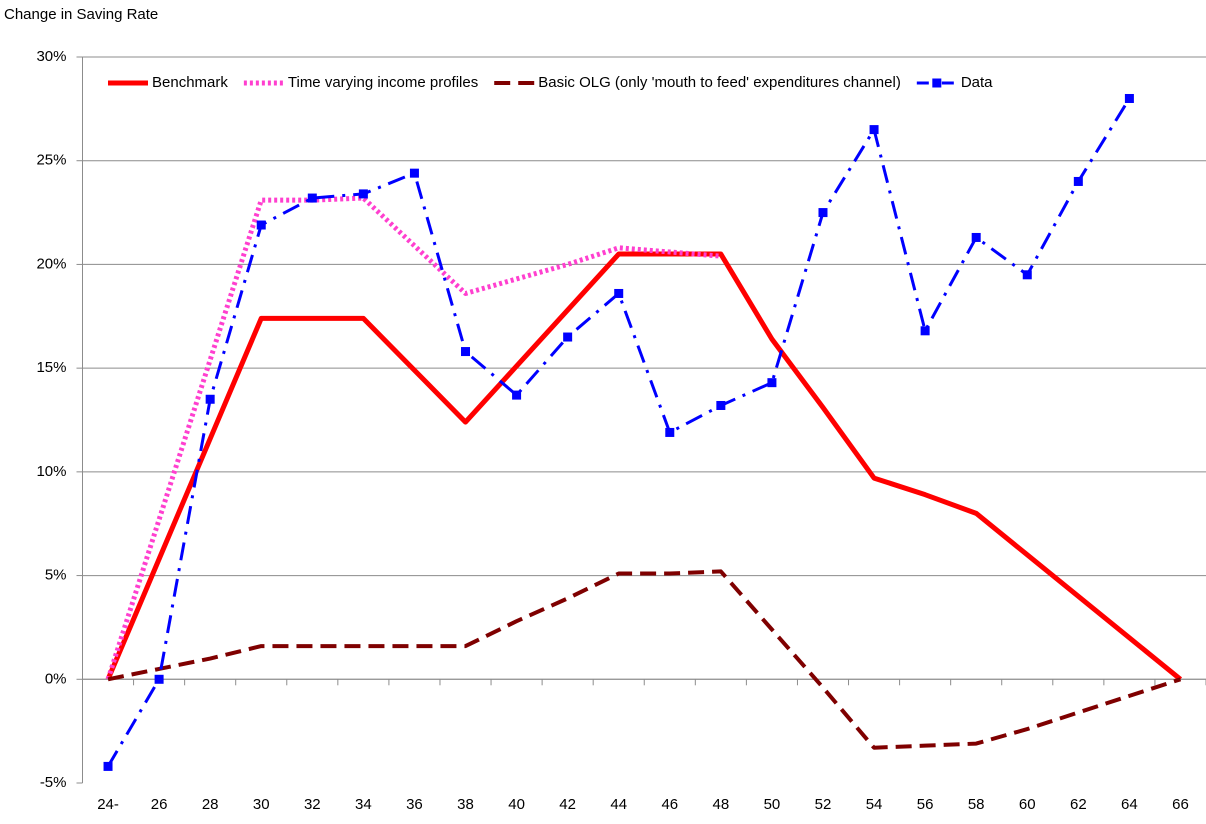 This screenshot has width=1206, height=824. What do you see at coordinates (618, 804) in the screenshot?
I see `x-tick-label: 44` at bounding box center [618, 804].